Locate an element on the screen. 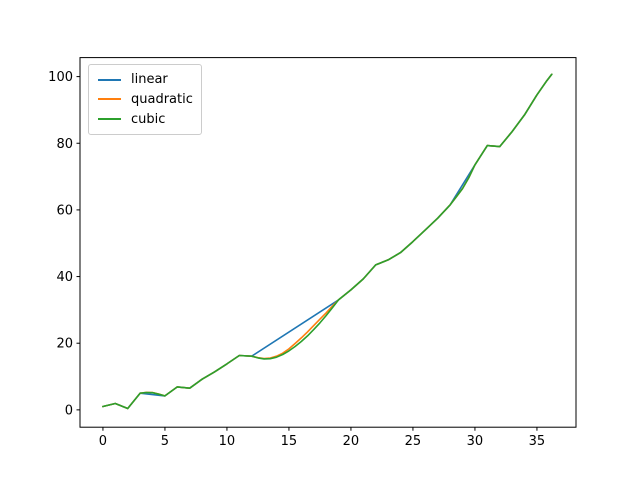 Image resolution: width=640 pixels, height=480 pixels. x-tick-label: 30 is located at coordinates (475, 441).